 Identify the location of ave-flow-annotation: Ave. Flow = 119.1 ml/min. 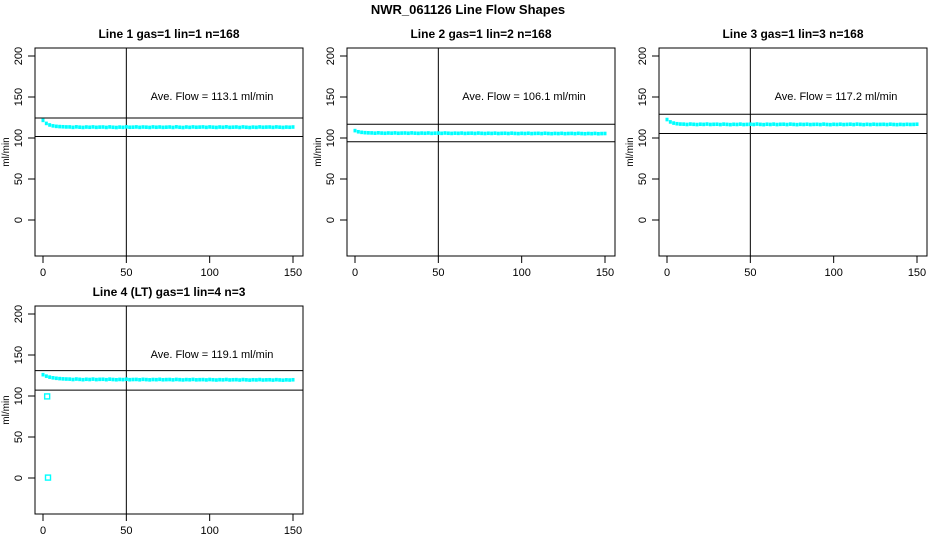
(212, 355).